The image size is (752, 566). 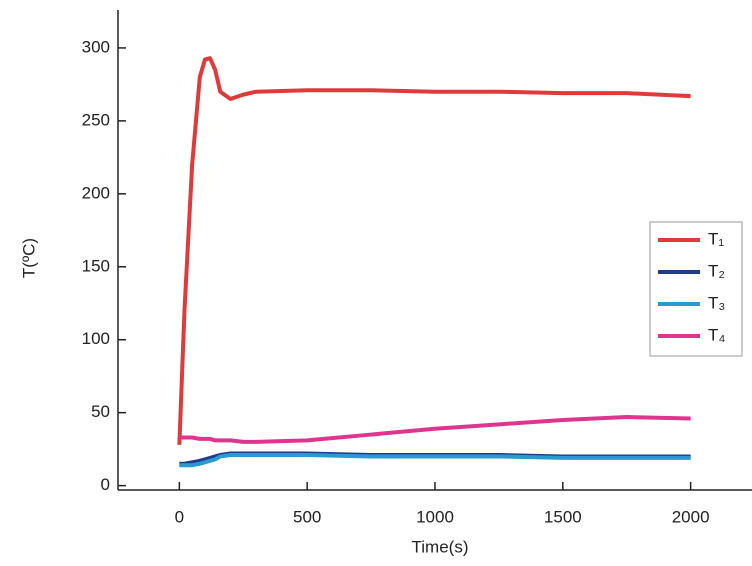 What do you see at coordinates (691, 516) in the screenshot?
I see `x-tick-label: 2000` at bounding box center [691, 516].